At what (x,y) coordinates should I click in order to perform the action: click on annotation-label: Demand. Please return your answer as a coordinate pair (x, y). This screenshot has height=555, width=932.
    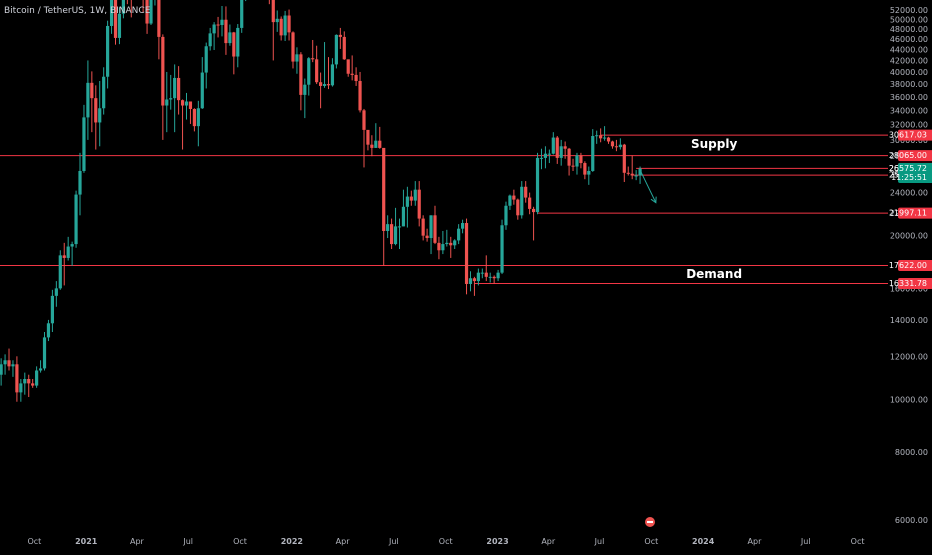
    Looking at the image, I should click on (714, 274).